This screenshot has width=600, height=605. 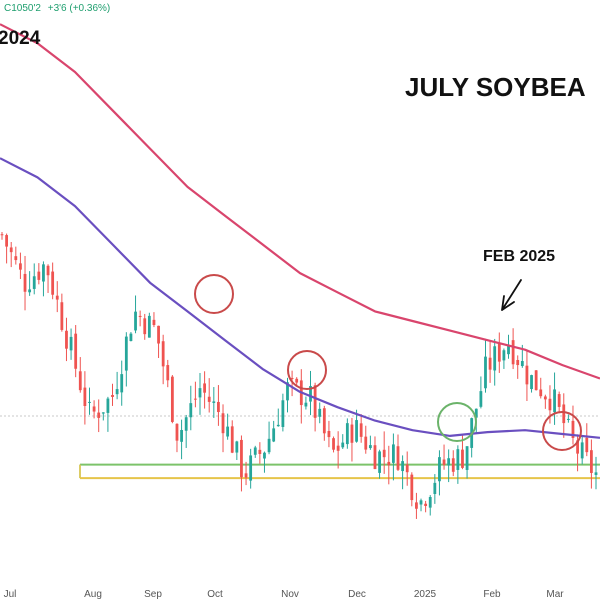 What do you see at coordinates (425, 594) in the screenshot?
I see `x-tick-label: 2025` at bounding box center [425, 594].